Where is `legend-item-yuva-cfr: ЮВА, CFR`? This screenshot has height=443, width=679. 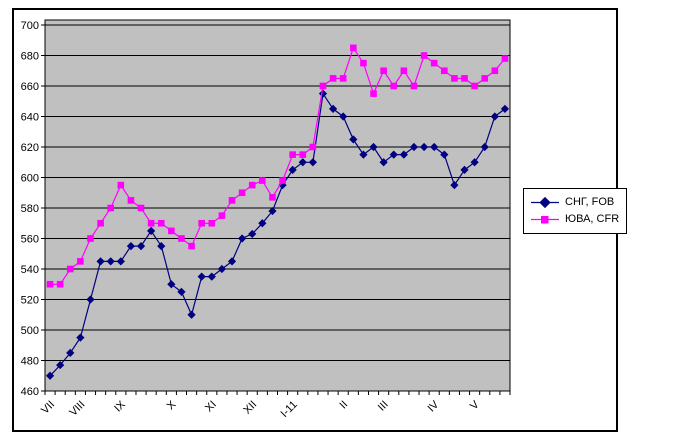 legend-item-yuva-cfr: ЮВА, CFR is located at coordinates (574, 219).